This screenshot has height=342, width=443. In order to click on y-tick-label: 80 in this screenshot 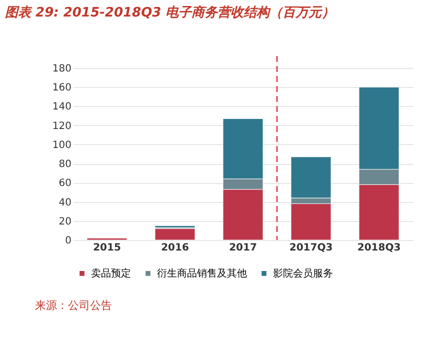, I will do `click(65, 164)`.